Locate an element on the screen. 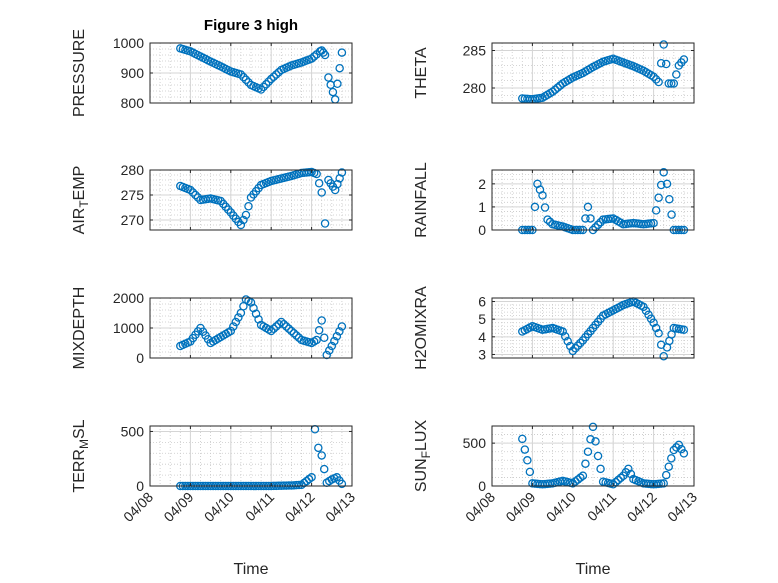  subplot-pressure: 800 900 1000 PRESSURE is located at coordinates (212, 73).